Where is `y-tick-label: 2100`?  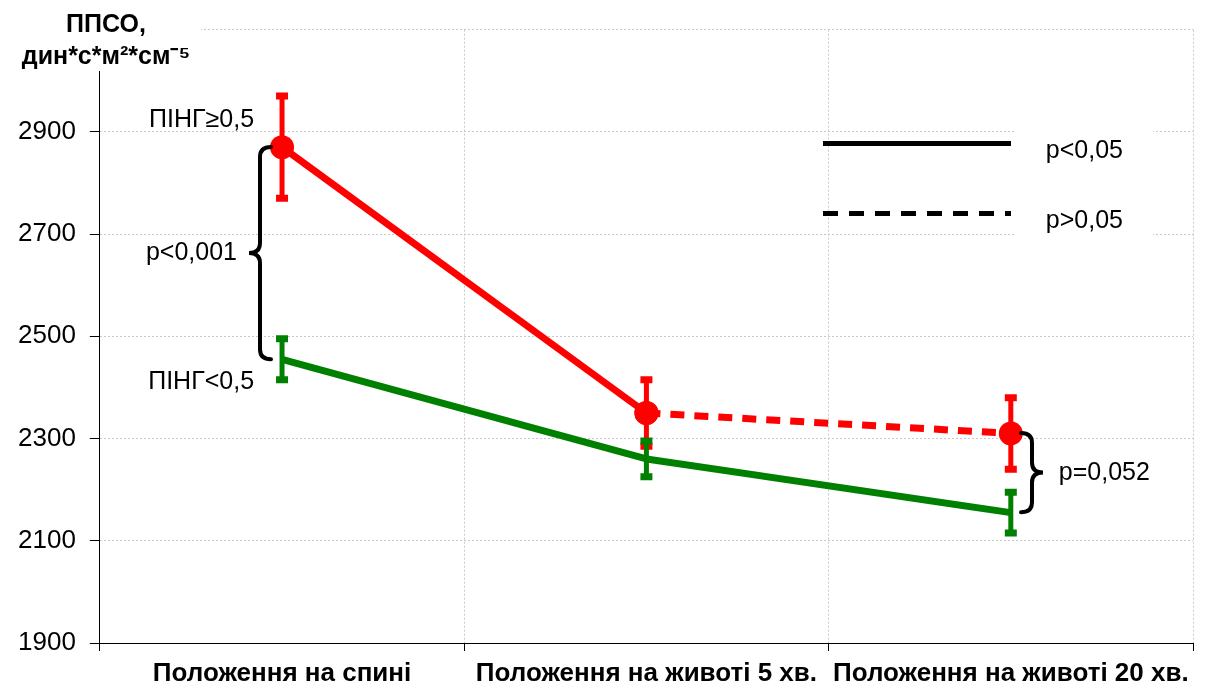 y-tick-label: 2100 is located at coordinates (47, 538).